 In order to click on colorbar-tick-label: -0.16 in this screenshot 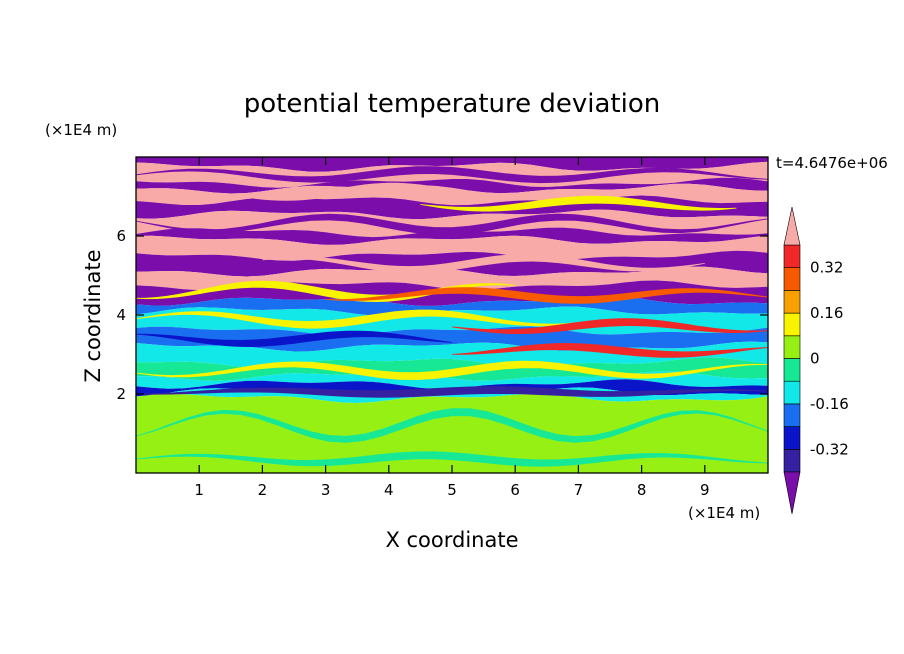, I will do `click(829, 404)`.